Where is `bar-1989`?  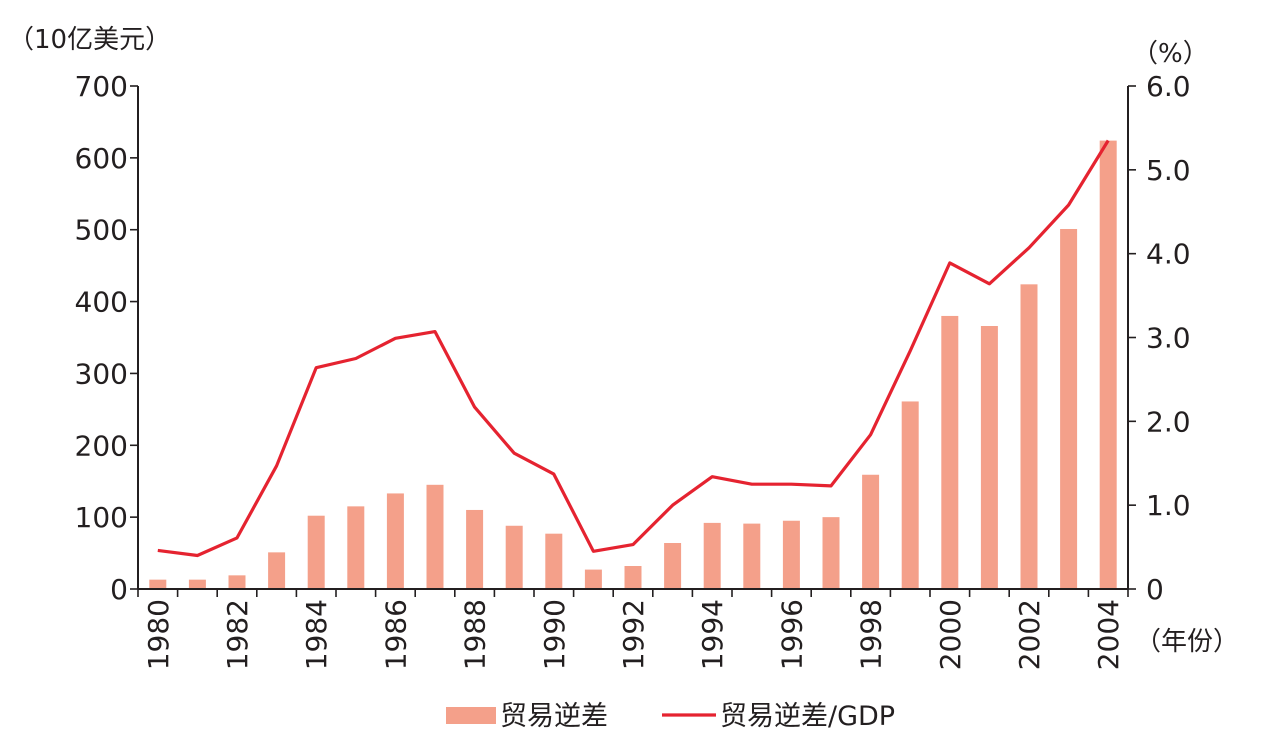 bar-1989 is located at coordinates (514, 557).